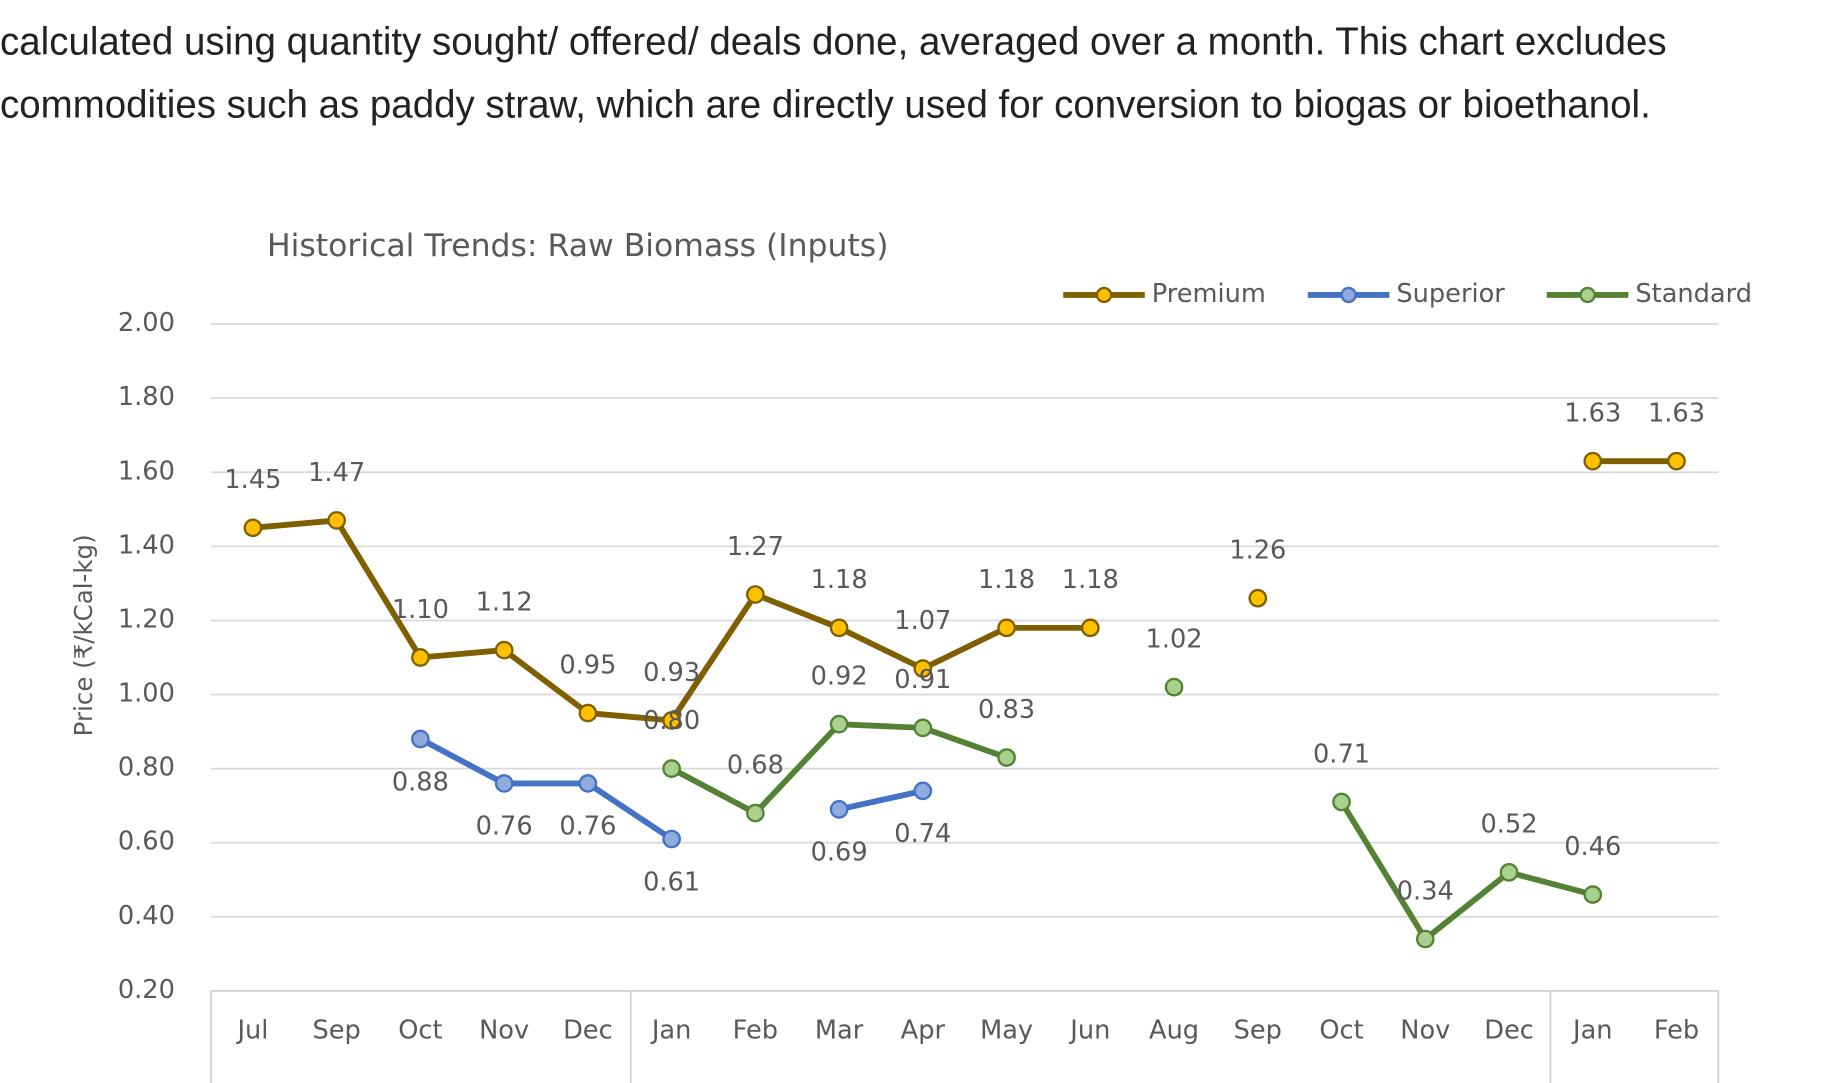 Image resolution: width=1828 pixels, height=1083 pixels. What do you see at coordinates (1341, 754) in the screenshot?
I see `data-label: 0.71` at bounding box center [1341, 754].